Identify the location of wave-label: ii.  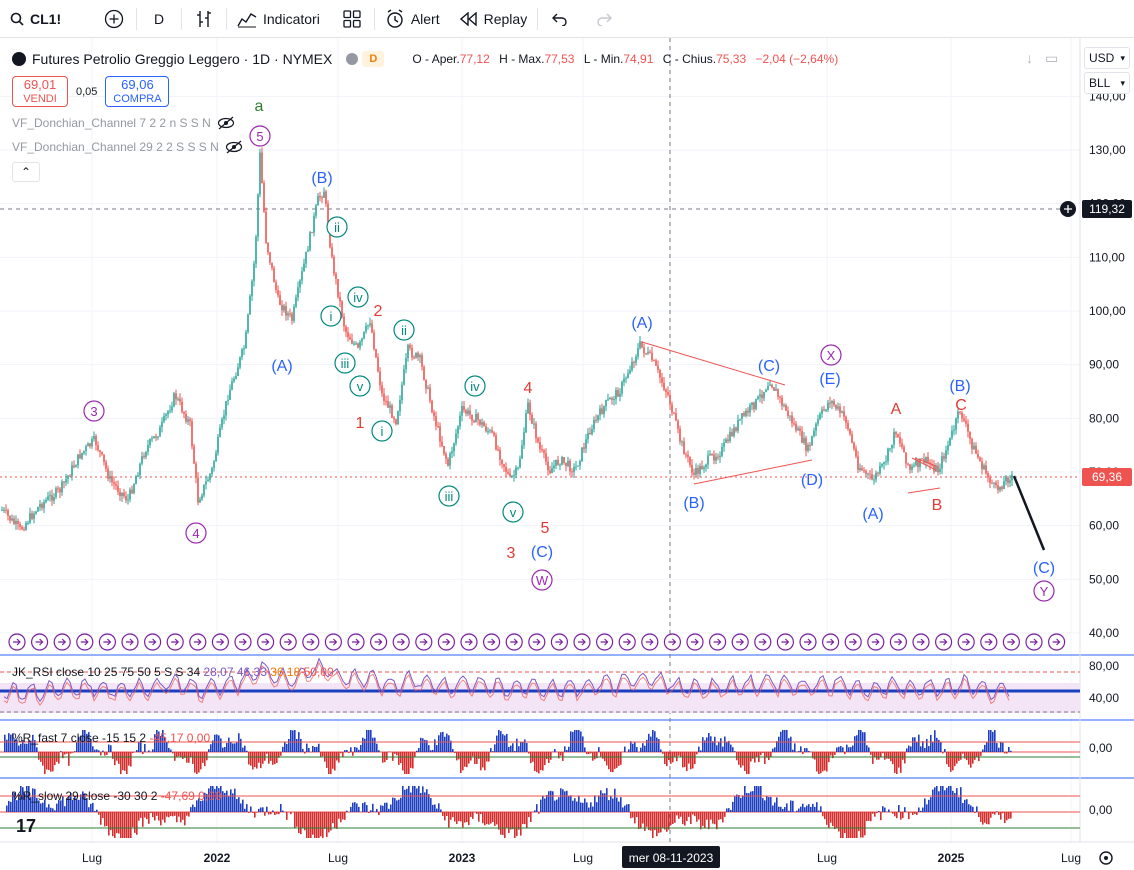
(337, 227).